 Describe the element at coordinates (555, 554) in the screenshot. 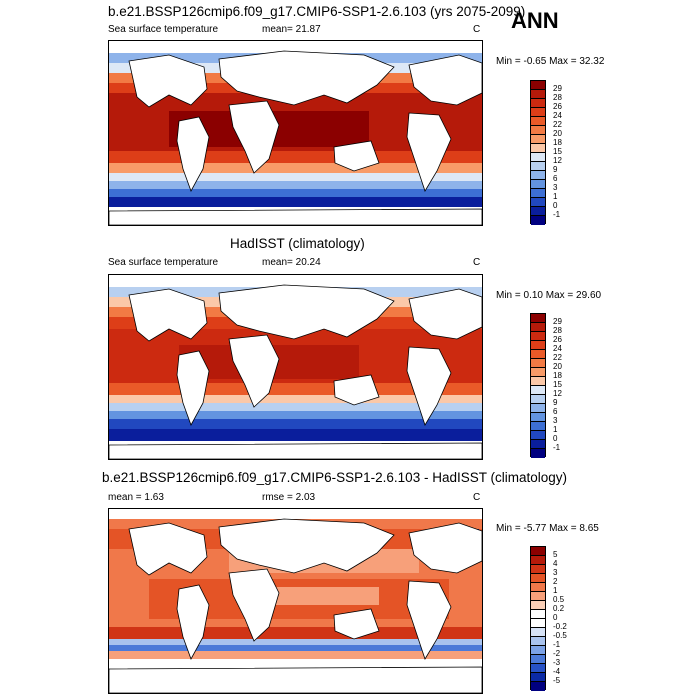

I see `panel3-tick: 5` at that location.